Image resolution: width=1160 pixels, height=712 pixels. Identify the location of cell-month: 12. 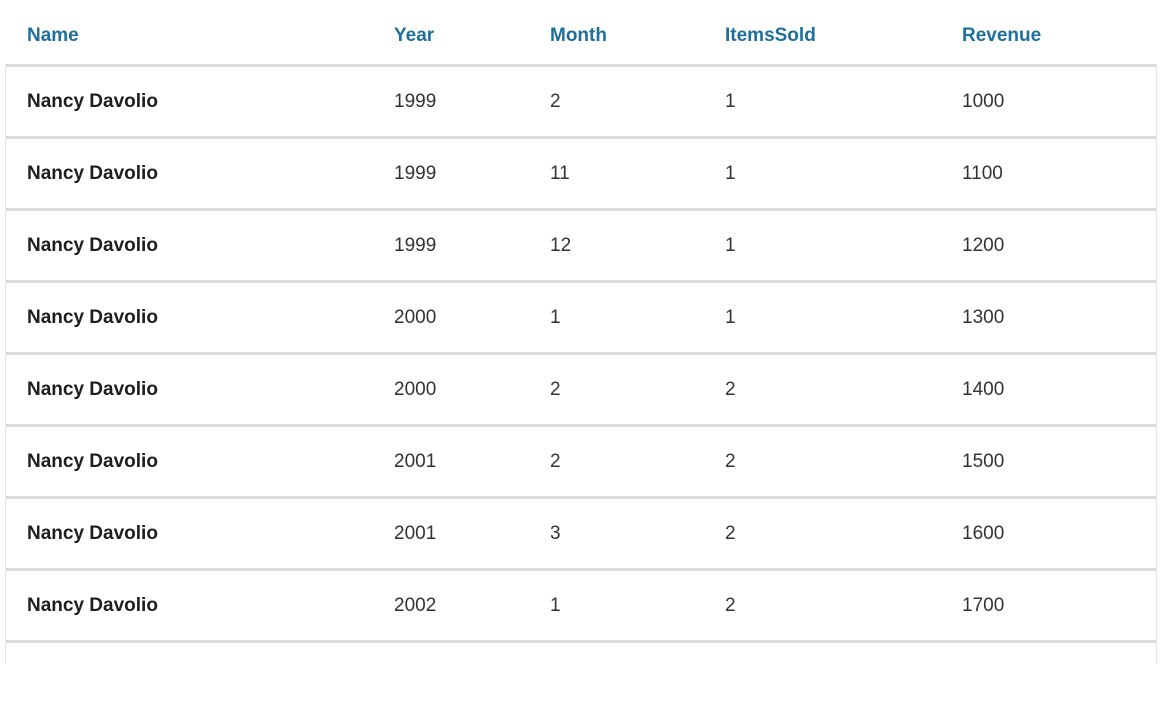
(561, 245).